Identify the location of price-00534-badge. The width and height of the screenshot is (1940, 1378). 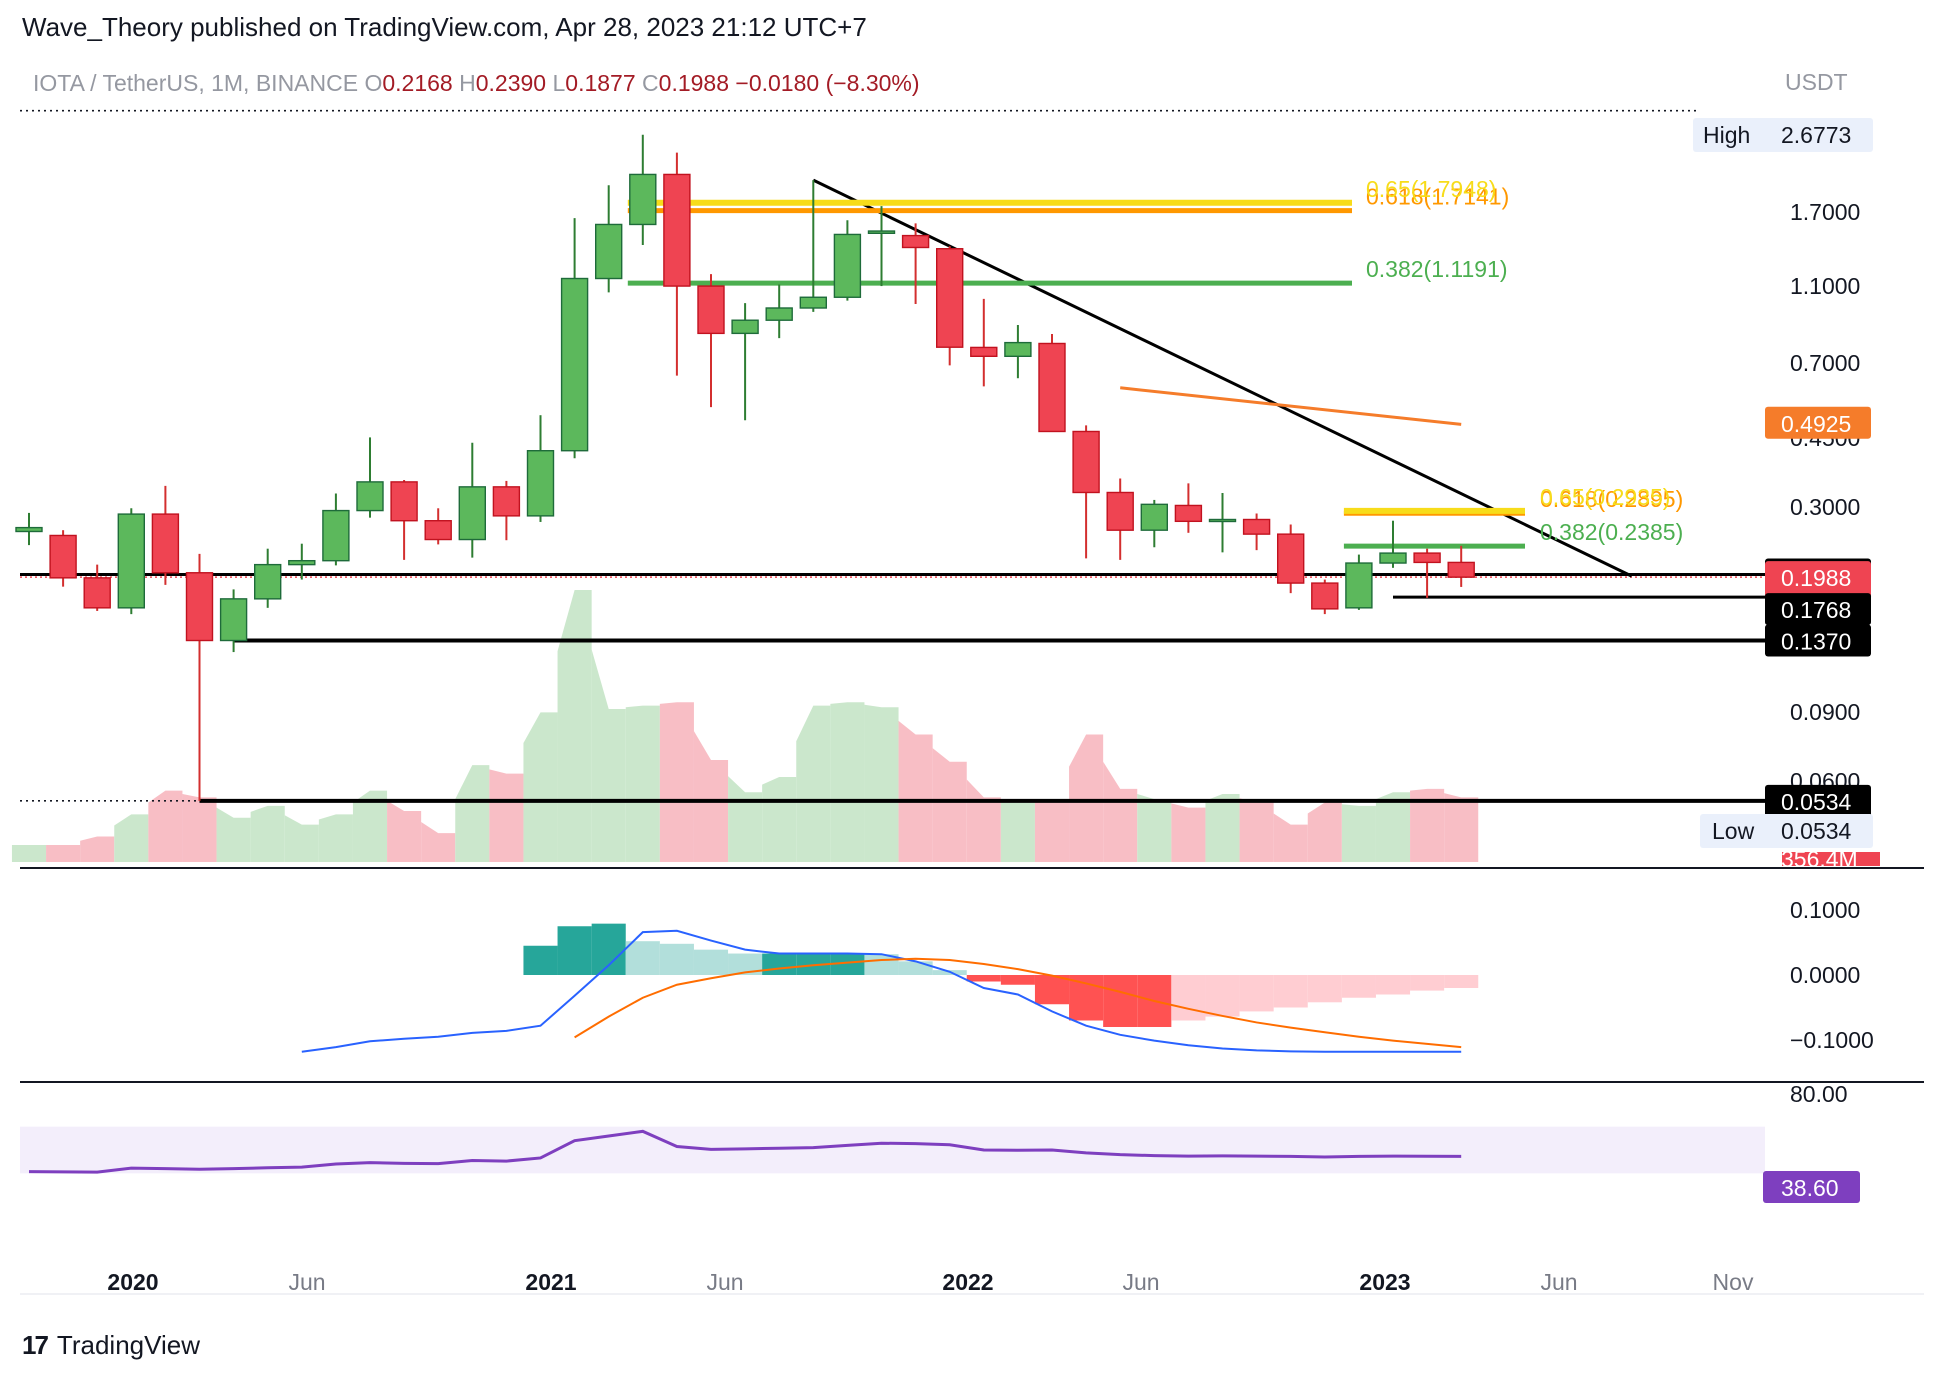
(1818, 800).